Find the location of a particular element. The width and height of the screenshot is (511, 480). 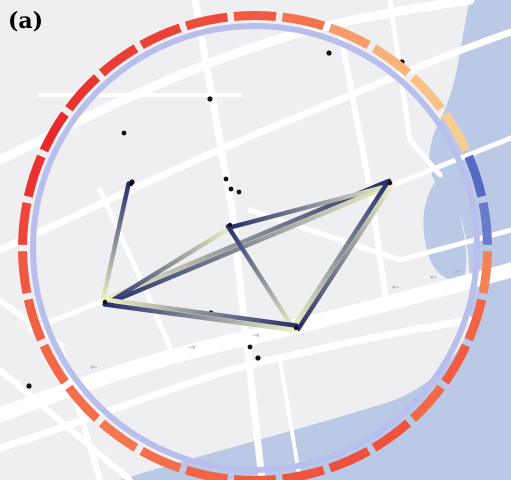

flow-node-a is located at coordinates (131, 184).